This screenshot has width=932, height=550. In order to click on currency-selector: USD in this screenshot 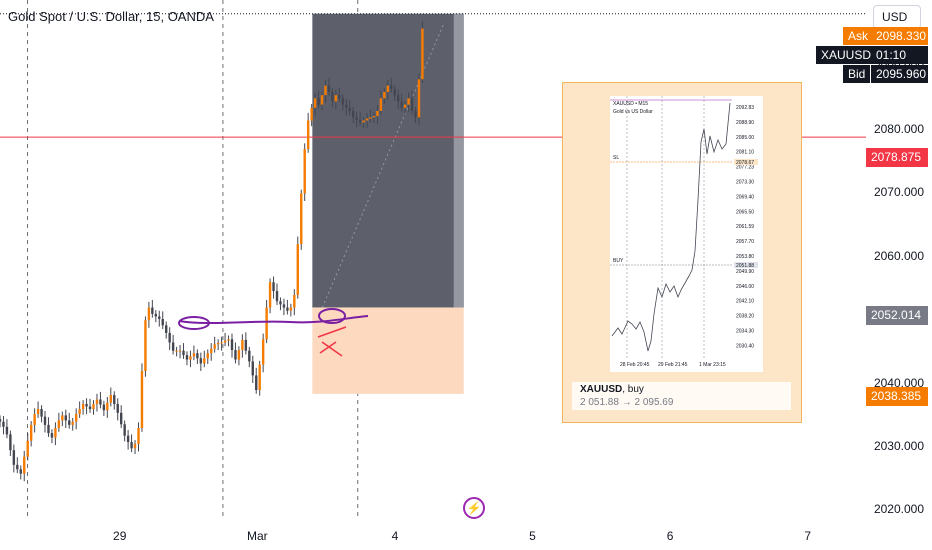, I will do `click(897, 17)`.